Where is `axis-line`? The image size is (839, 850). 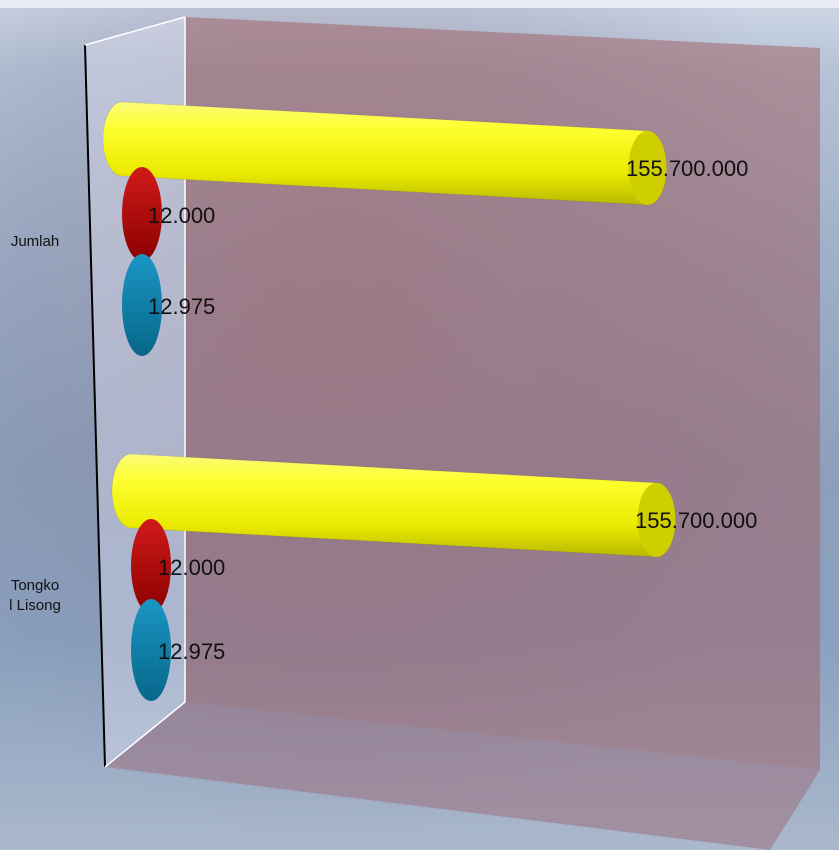 axis-line is located at coordinates (95, 406).